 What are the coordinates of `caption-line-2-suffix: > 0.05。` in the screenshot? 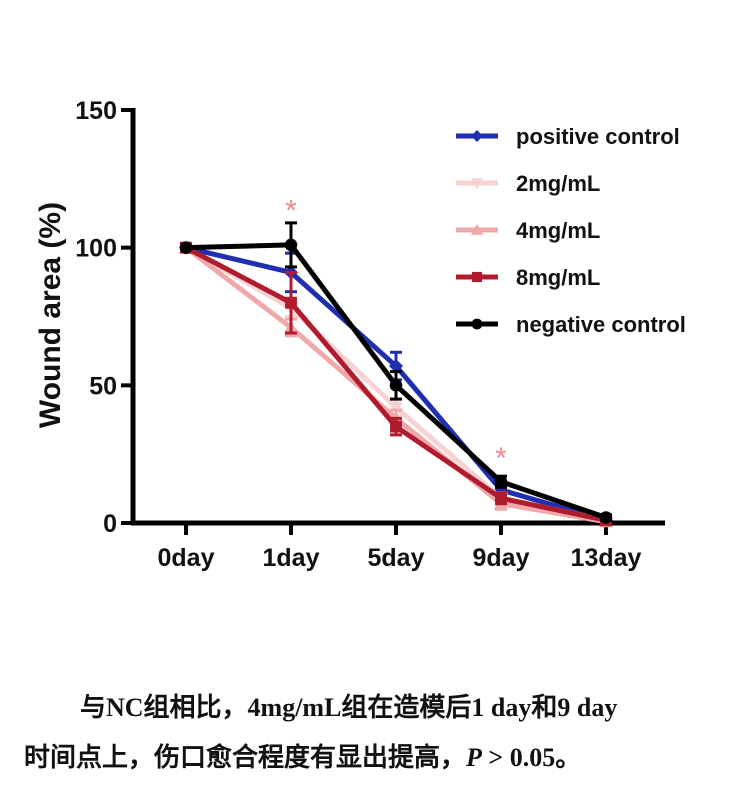 It's located at (531, 757).